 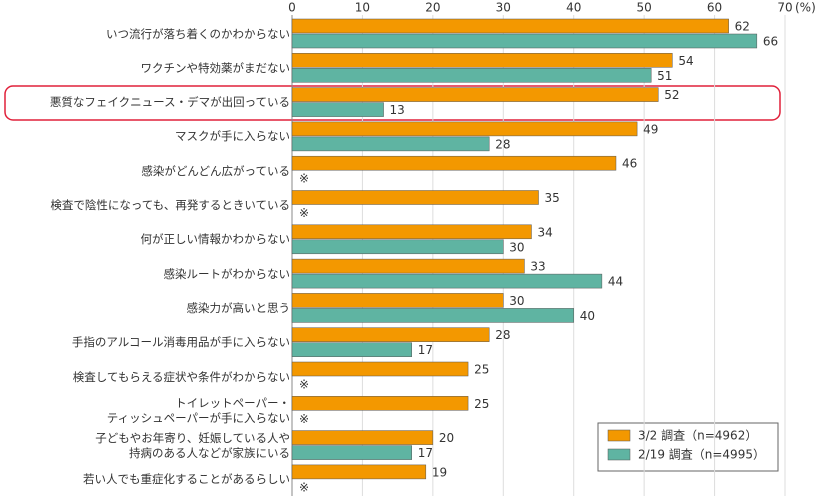 What do you see at coordinates (192, 445) in the screenshot?
I see `category-label: 子どもやお年寄り、妊娠している人や 持病のある人などが家族にいる` at bounding box center [192, 445].